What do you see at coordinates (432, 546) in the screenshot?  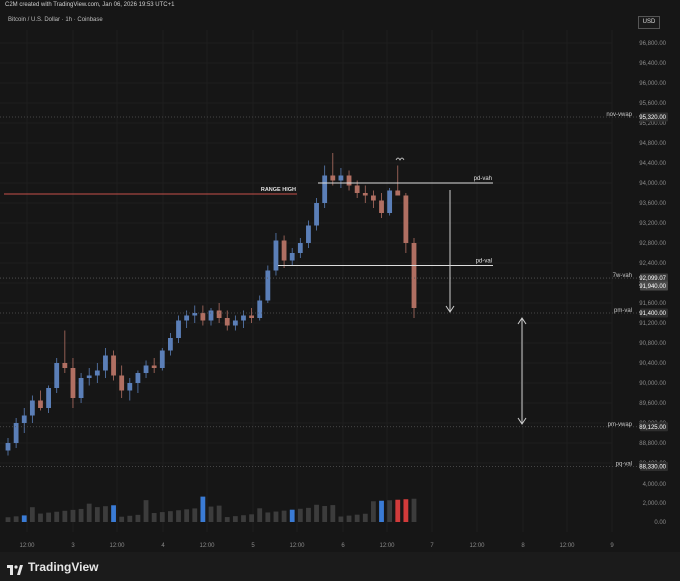 I see `time-tick-label: 7` at bounding box center [432, 546].